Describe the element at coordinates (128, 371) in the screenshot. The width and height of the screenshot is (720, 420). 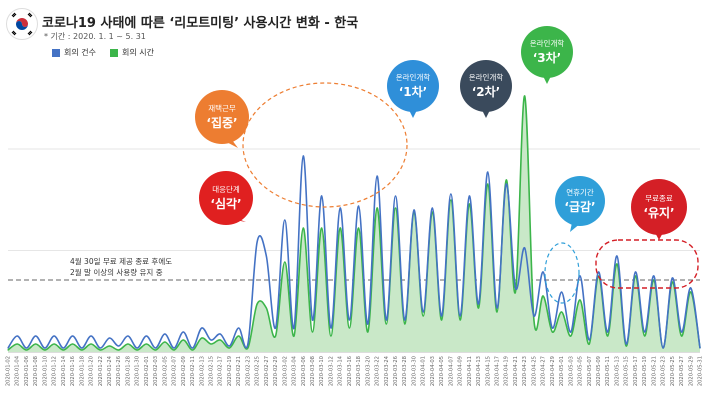
I see `x-tick-label: 2020-01-28` at that location.